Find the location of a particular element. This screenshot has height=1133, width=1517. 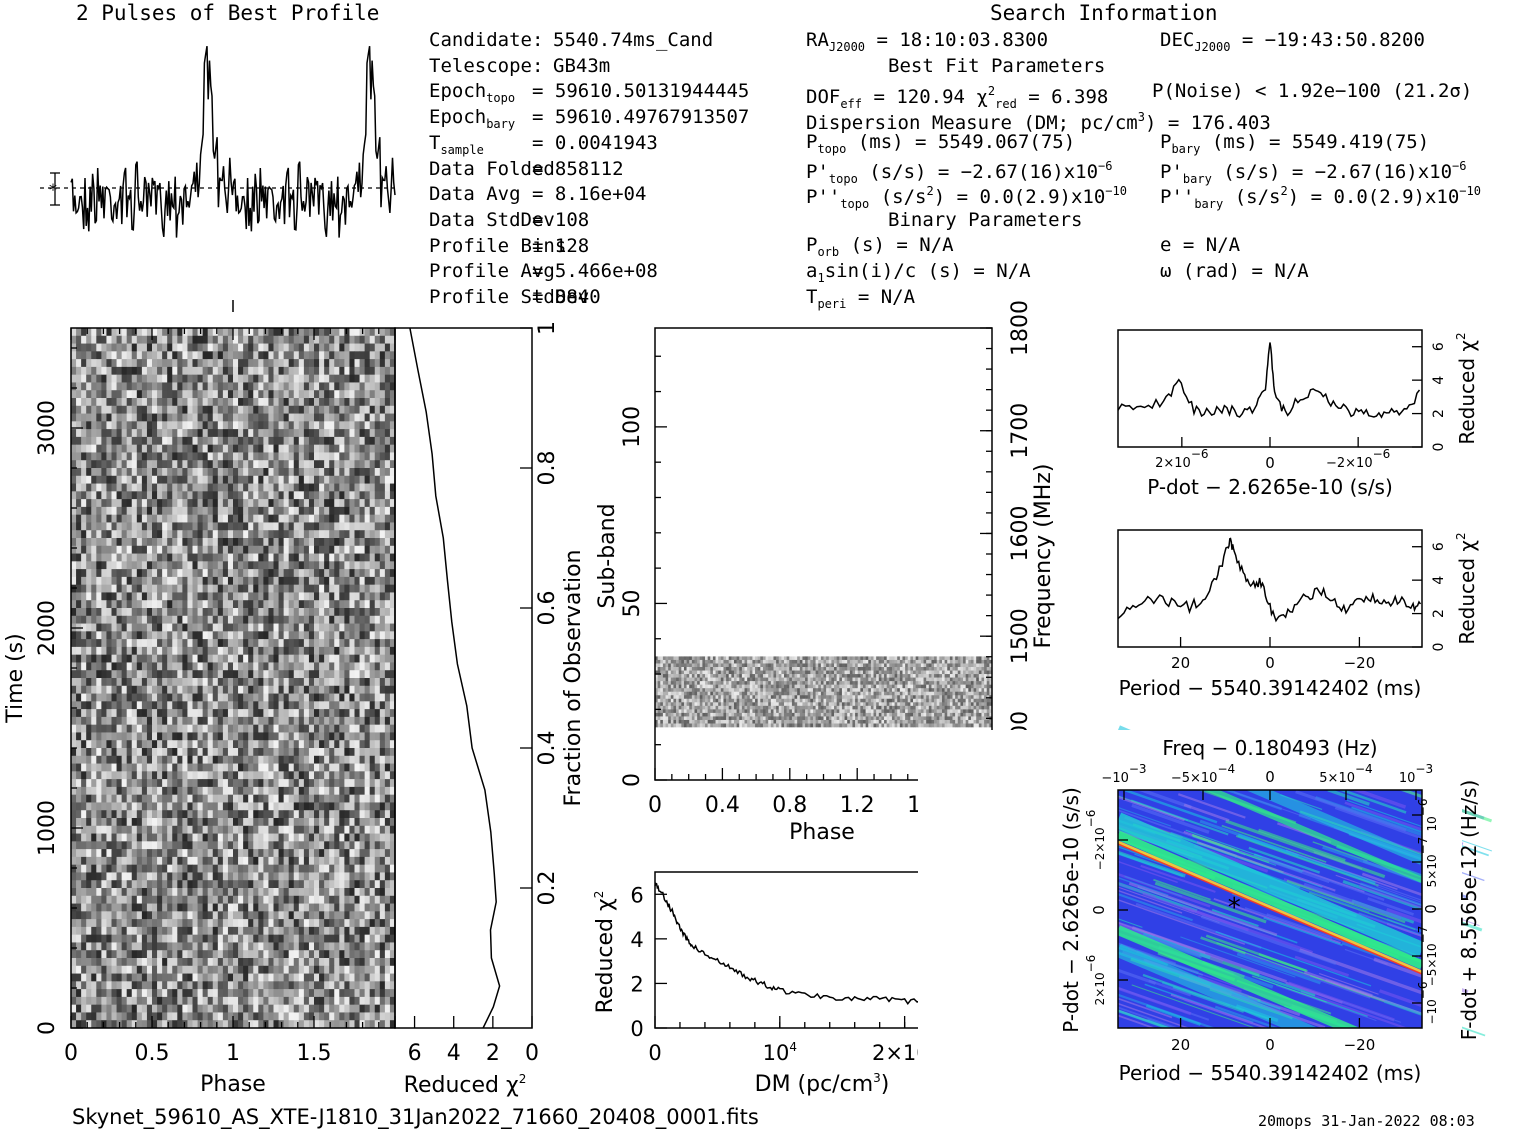

ptopo-line: Ptopo (ms) = 5549.067(75) is located at coordinates (940, 145).